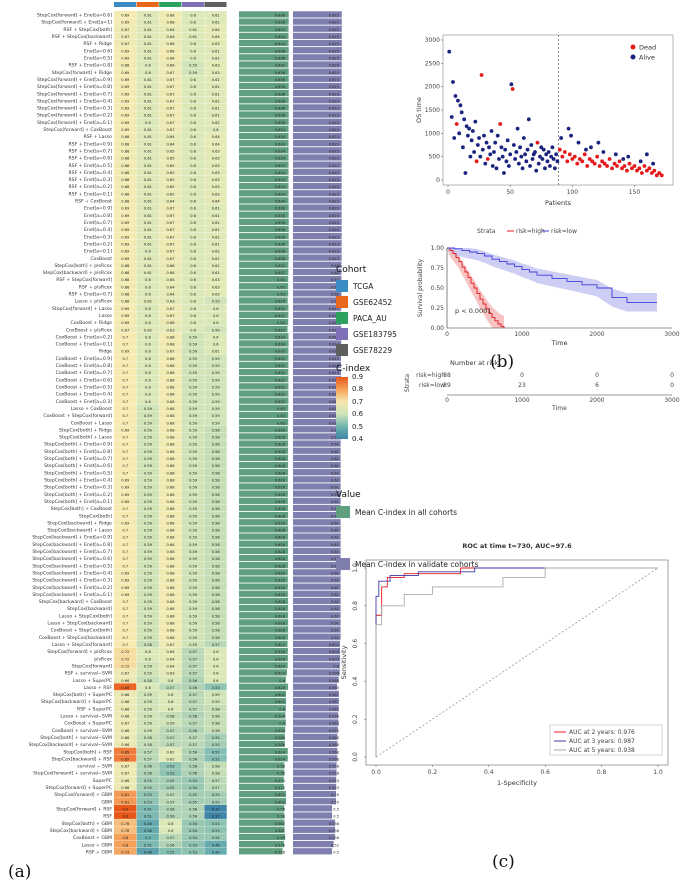  Describe the element at coordinates (438, 180) in the screenshot. I see `y-tick-label: 0` at that location.